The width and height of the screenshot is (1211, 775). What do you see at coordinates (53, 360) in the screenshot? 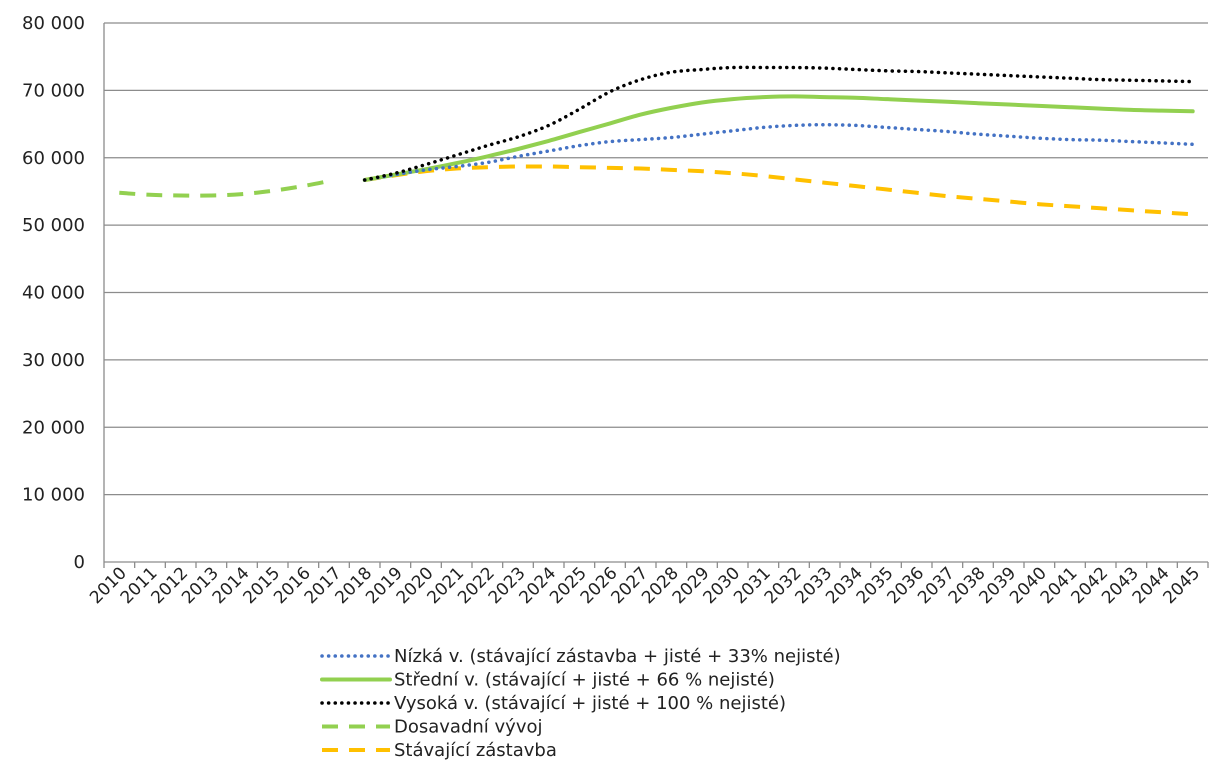
I see `y-tick-label: 30 000` at bounding box center [53, 360].